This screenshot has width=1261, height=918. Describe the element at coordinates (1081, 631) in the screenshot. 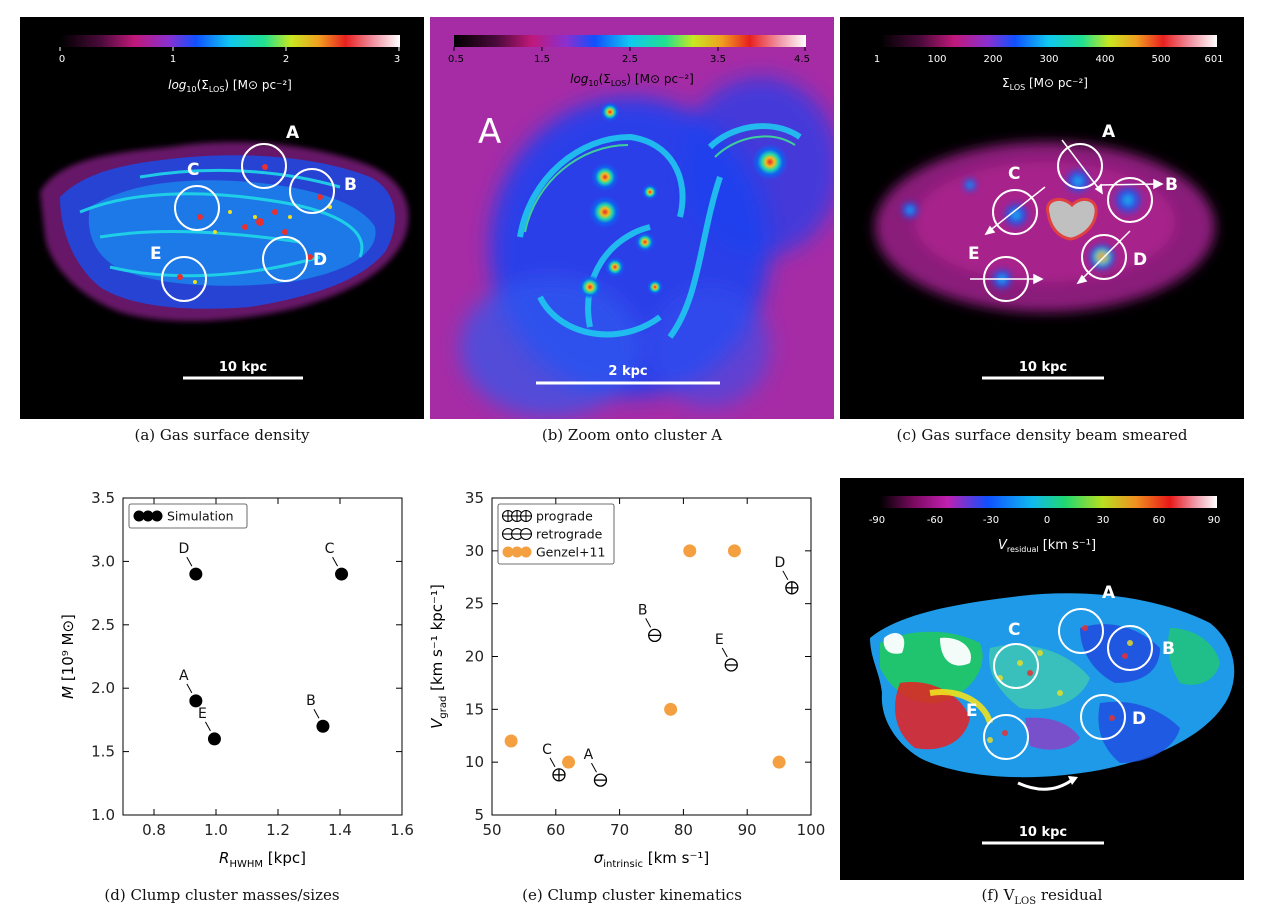

I see `clump-circle-a` at that location.